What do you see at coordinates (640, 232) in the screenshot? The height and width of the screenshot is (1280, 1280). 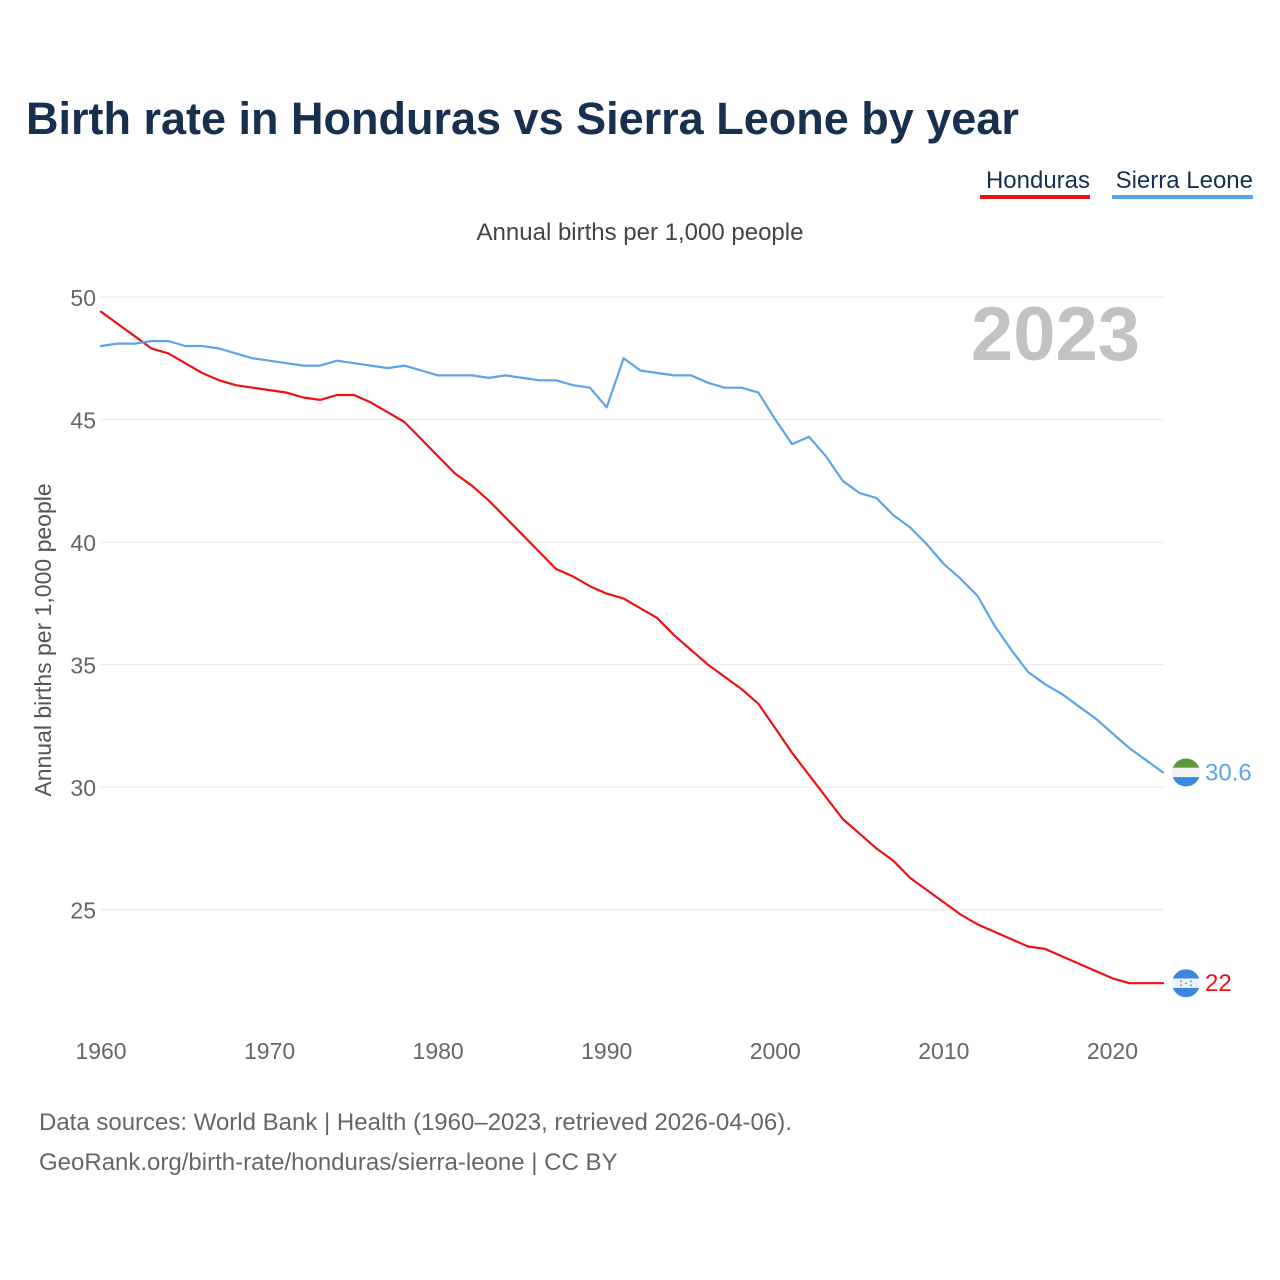 I see `chart-subtitle: Annual births per 1,000 people` at bounding box center [640, 232].